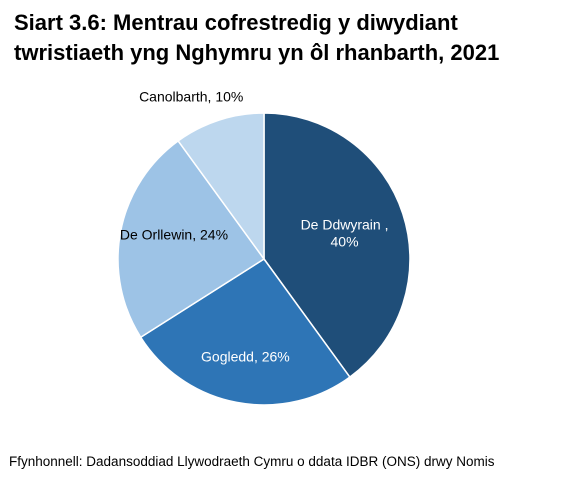  Describe the element at coordinates (221, 187) in the screenshot. I see `pie-slice-canolbarth` at that location.